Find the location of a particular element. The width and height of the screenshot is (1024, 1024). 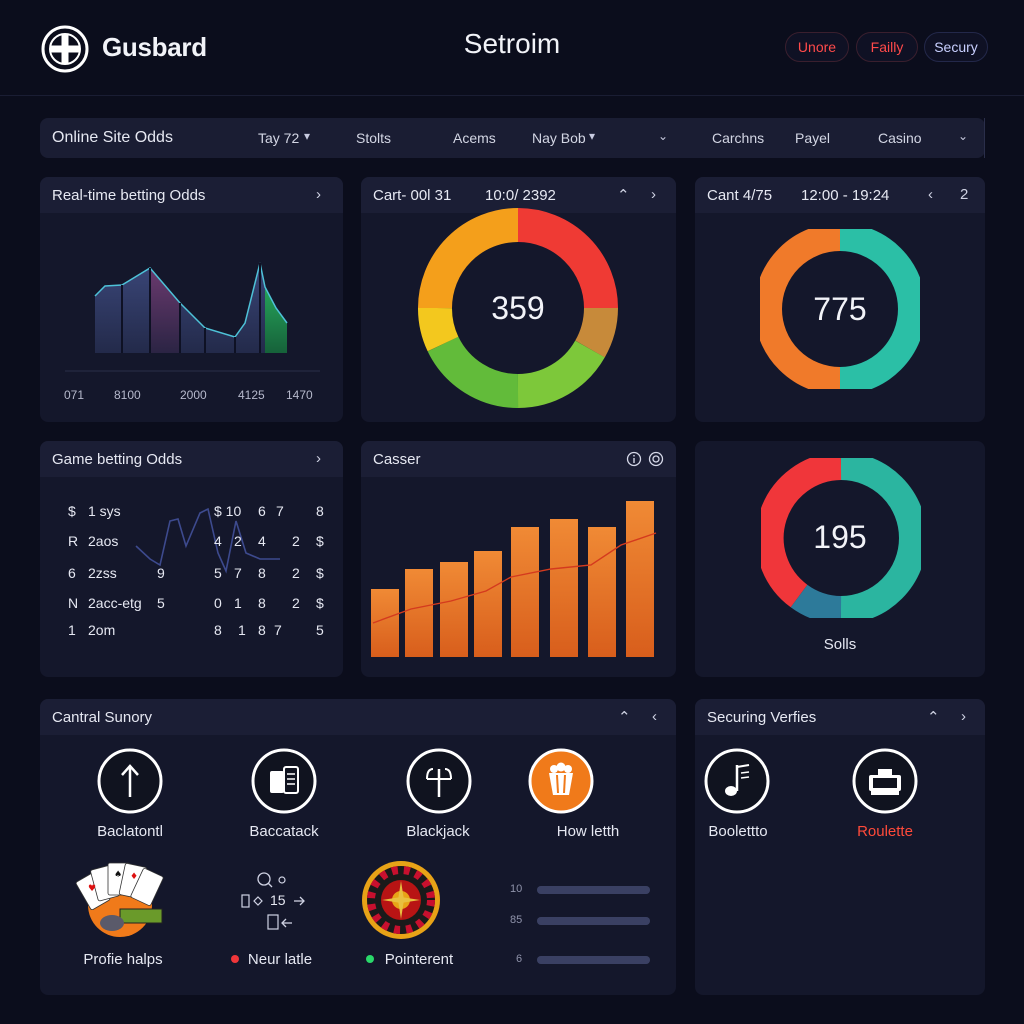

card-header: Securing Verfies ⌃ › is located at coordinates (840, 717).